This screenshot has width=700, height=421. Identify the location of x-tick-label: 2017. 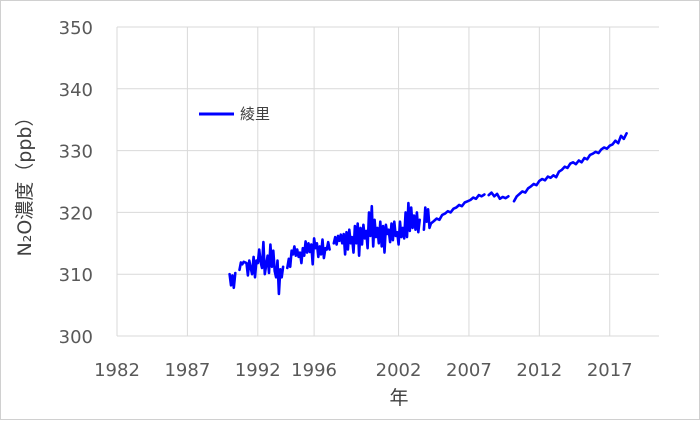
(610, 370).